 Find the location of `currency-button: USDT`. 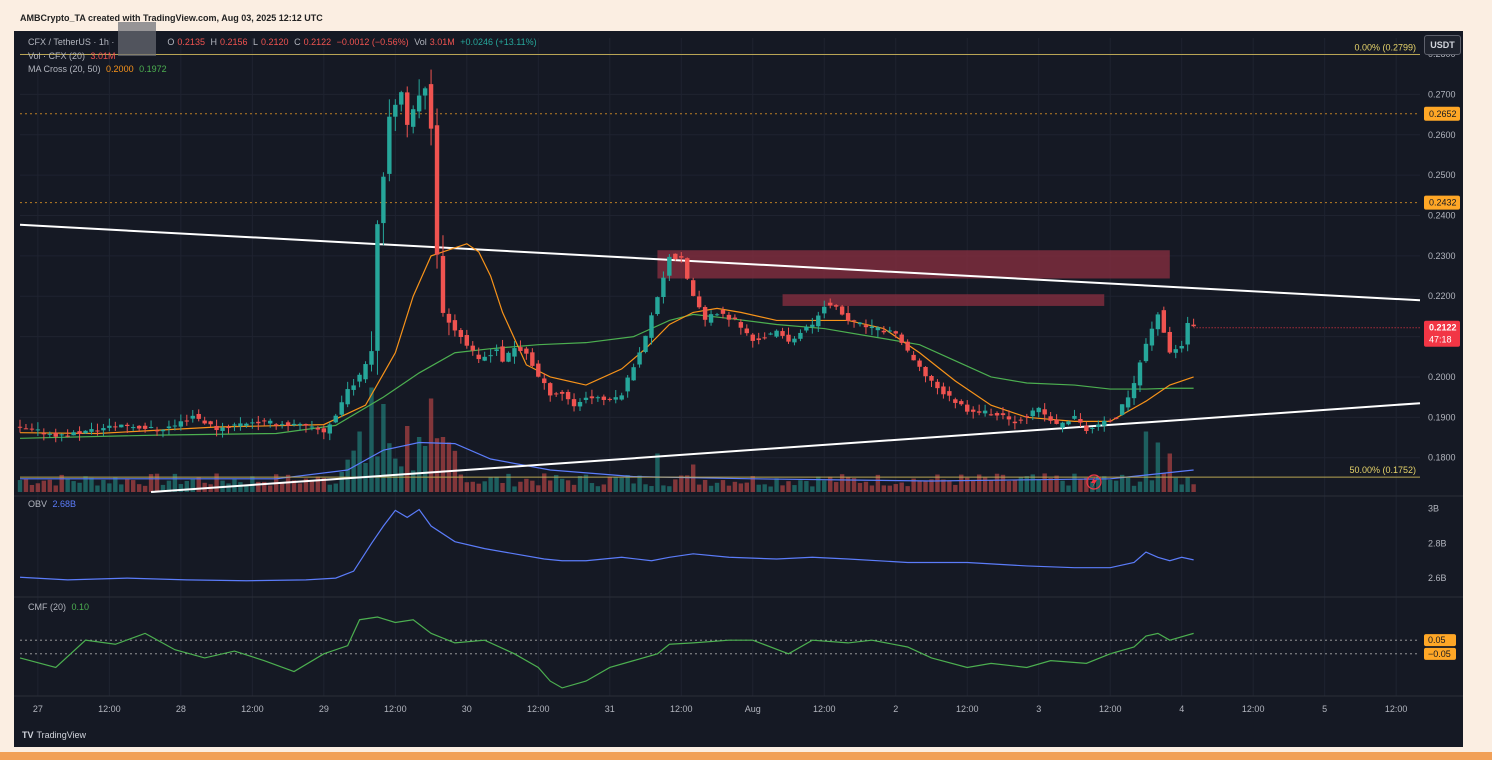

currency-button: USDT is located at coordinates (1442, 45).